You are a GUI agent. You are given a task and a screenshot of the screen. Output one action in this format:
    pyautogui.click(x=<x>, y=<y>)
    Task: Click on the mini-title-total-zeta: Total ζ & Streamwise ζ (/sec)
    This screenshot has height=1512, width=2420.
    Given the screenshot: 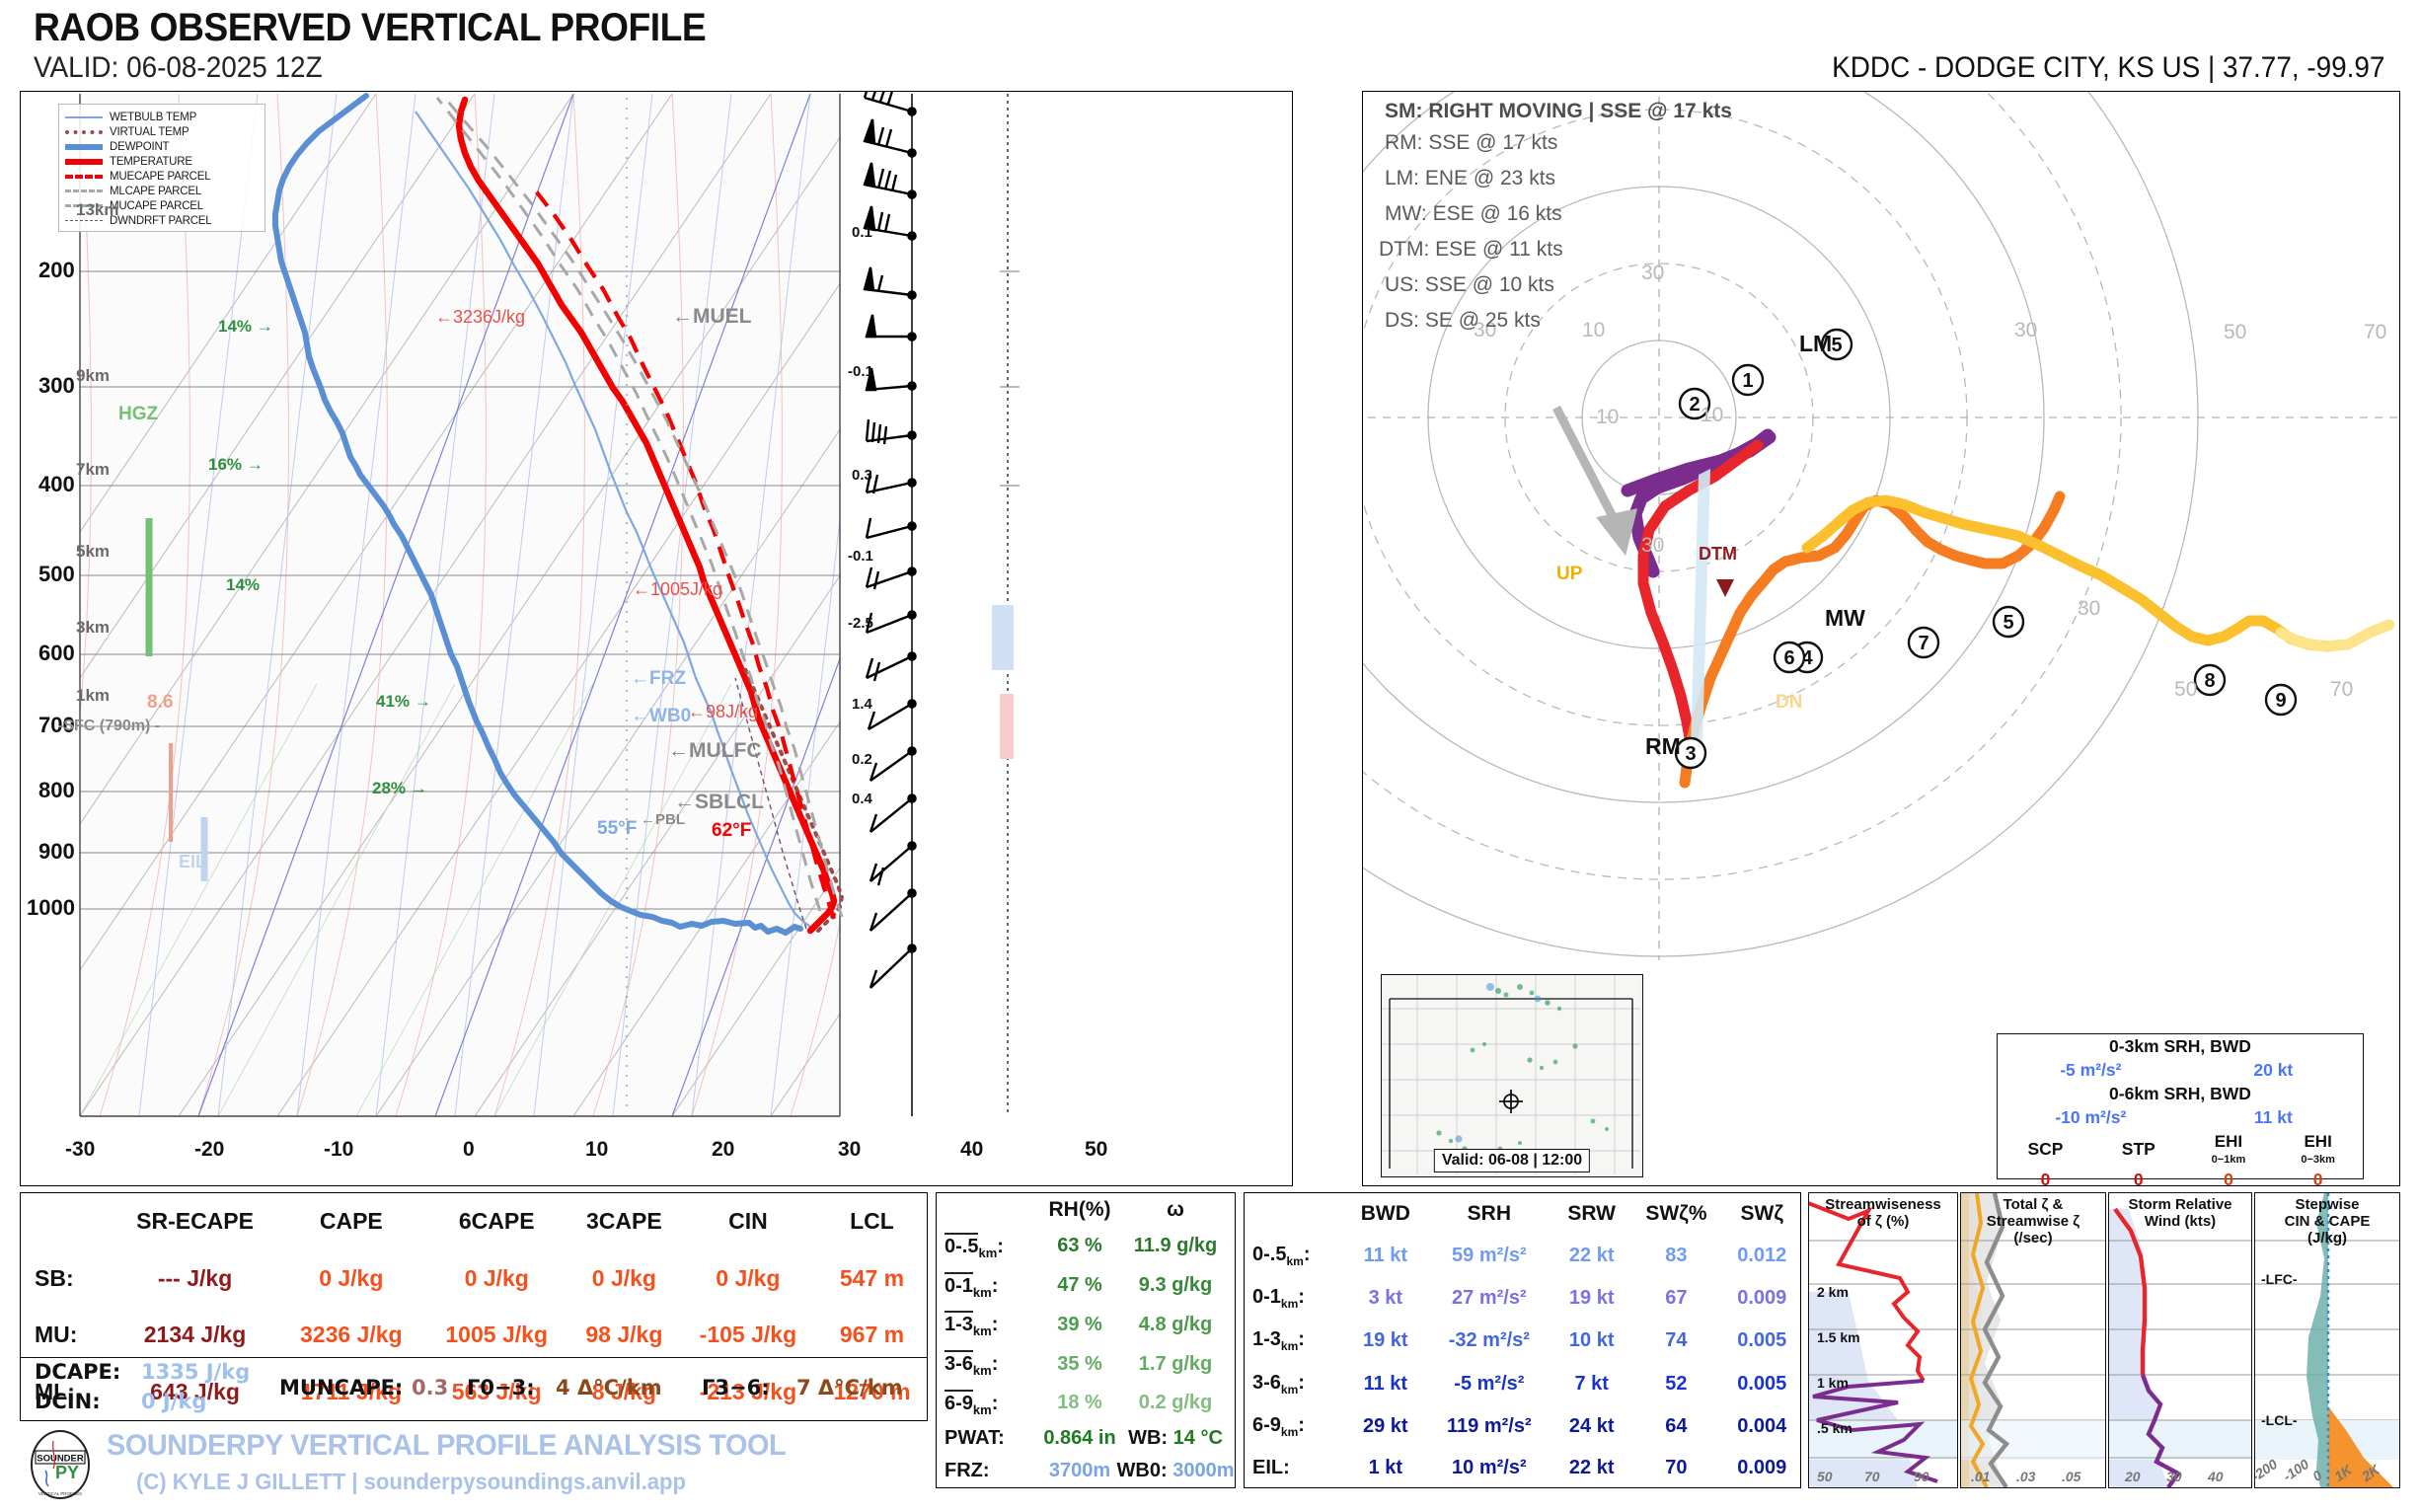 What is the action you would take?
    pyautogui.click(x=2033, y=1221)
    